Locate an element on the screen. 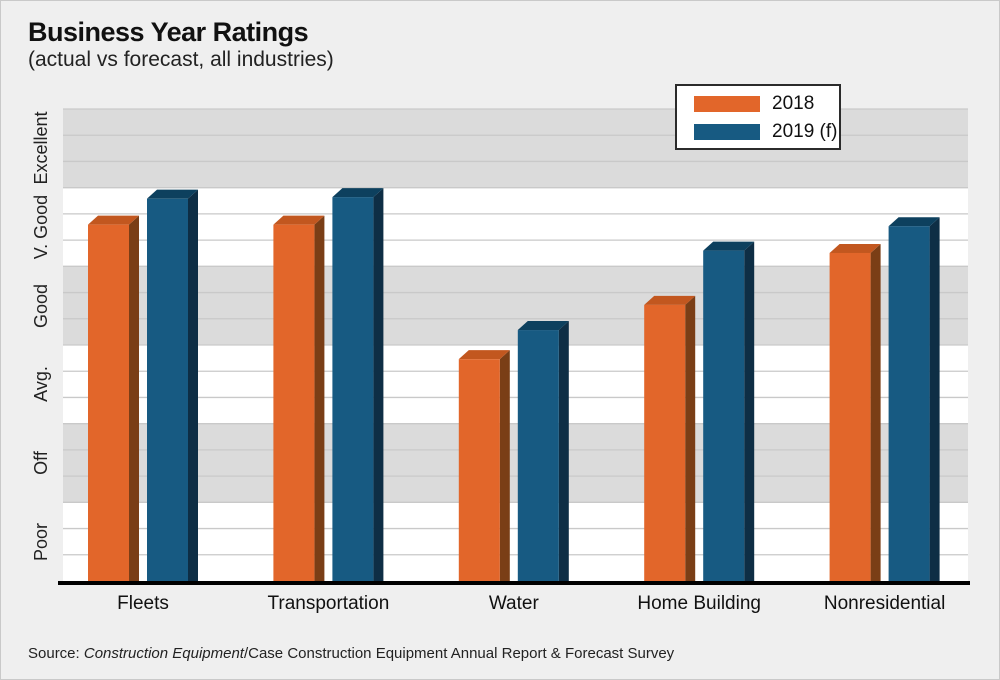 The width and height of the screenshot is (1000, 680). bar-top-2019 (f)-transportation is located at coordinates (358, 193).